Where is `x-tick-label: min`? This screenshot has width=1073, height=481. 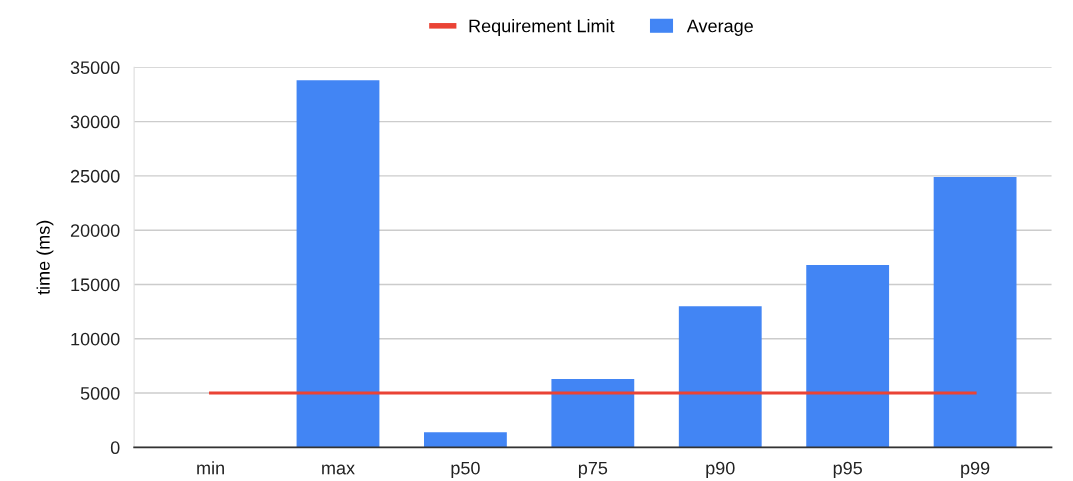 x-tick-label: min is located at coordinates (210, 468).